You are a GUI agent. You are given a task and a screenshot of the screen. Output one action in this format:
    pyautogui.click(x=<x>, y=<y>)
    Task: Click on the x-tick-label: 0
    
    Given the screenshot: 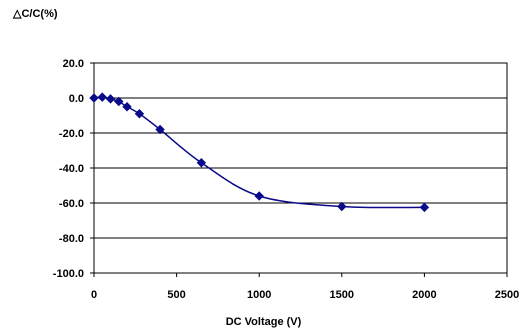 What is the action you would take?
    pyautogui.click(x=94, y=295)
    